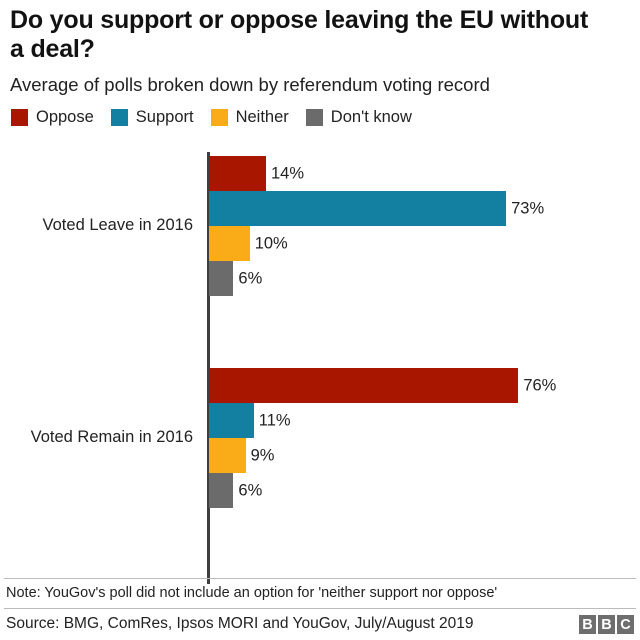 This screenshot has height=640, width=640. Describe the element at coordinates (262, 117) in the screenshot. I see `legend-label: Neither` at that location.